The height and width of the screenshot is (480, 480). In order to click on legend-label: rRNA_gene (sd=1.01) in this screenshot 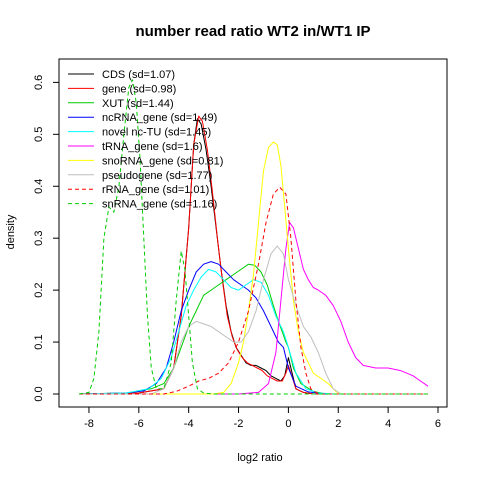, I will do `click(155, 190)`.